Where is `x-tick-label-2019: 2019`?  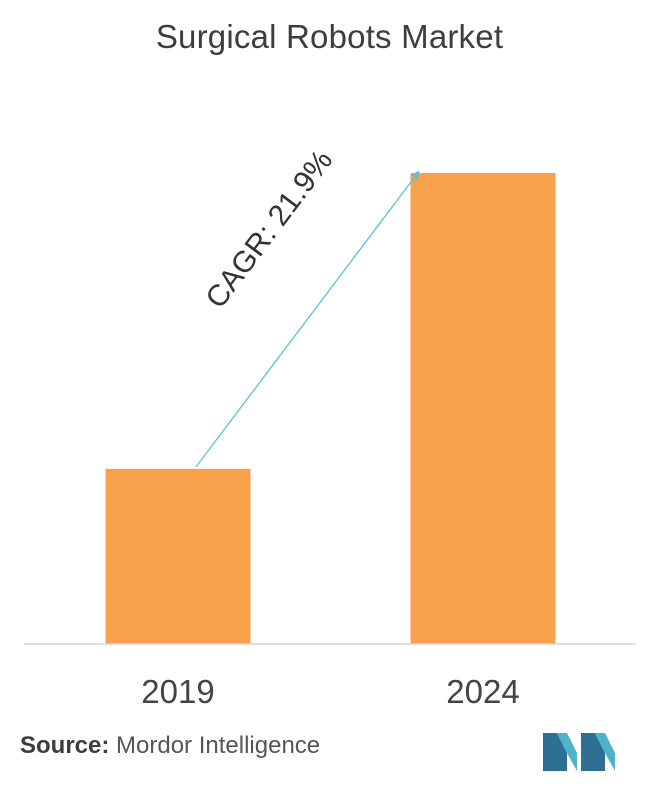 x-tick-label-2019: 2019 is located at coordinates (177, 691).